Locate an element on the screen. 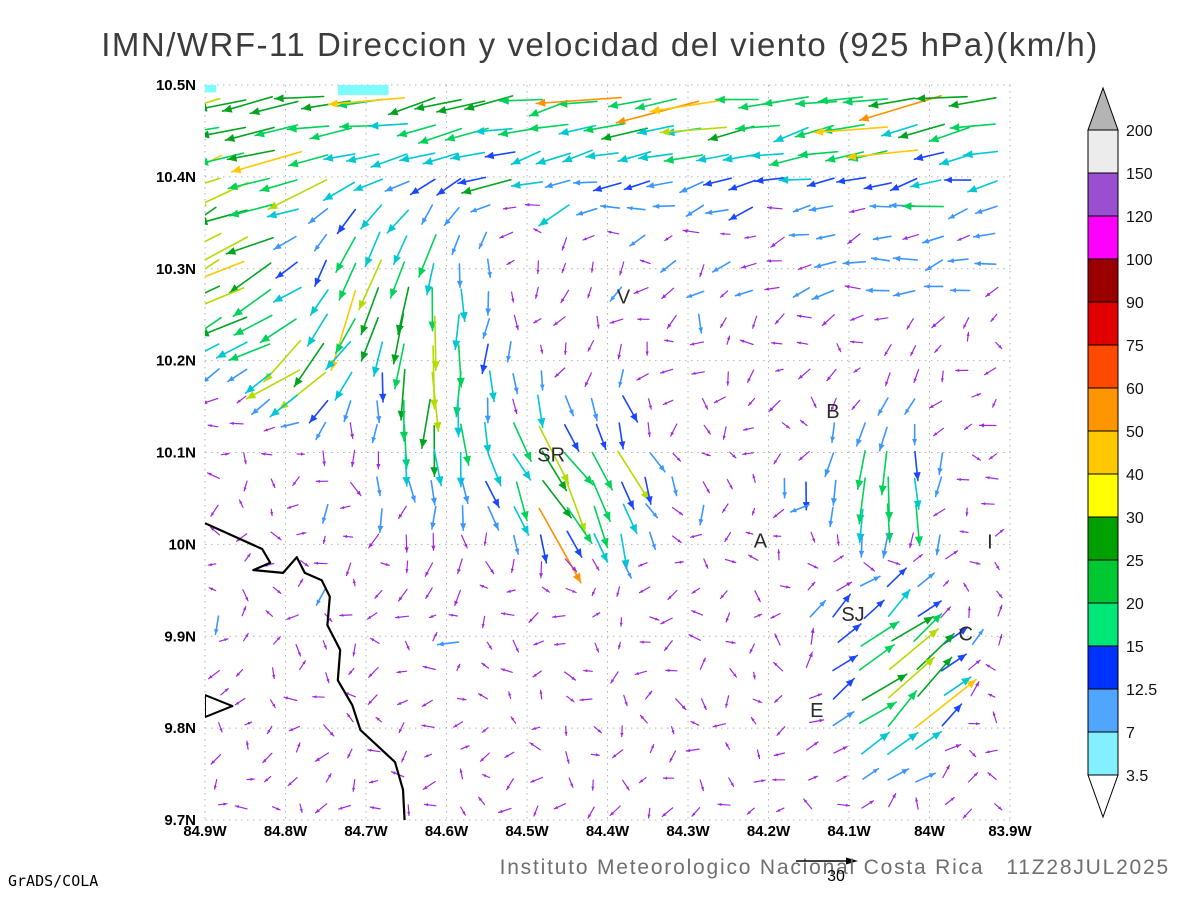  lat-tick-label: 10.4N is located at coordinates (176, 177).